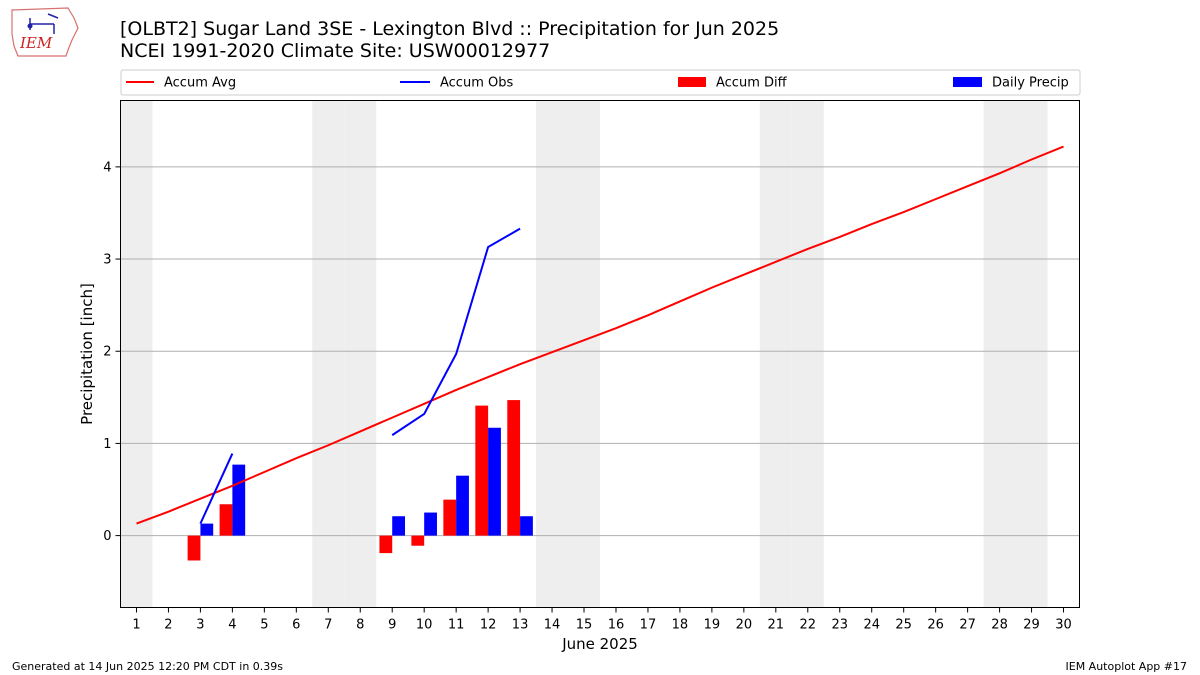 This screenshot has height=675, width=1200. Describe the element at coordinates (648, 625) in the screenshot. I see `x-tick-label: 17` at that location.